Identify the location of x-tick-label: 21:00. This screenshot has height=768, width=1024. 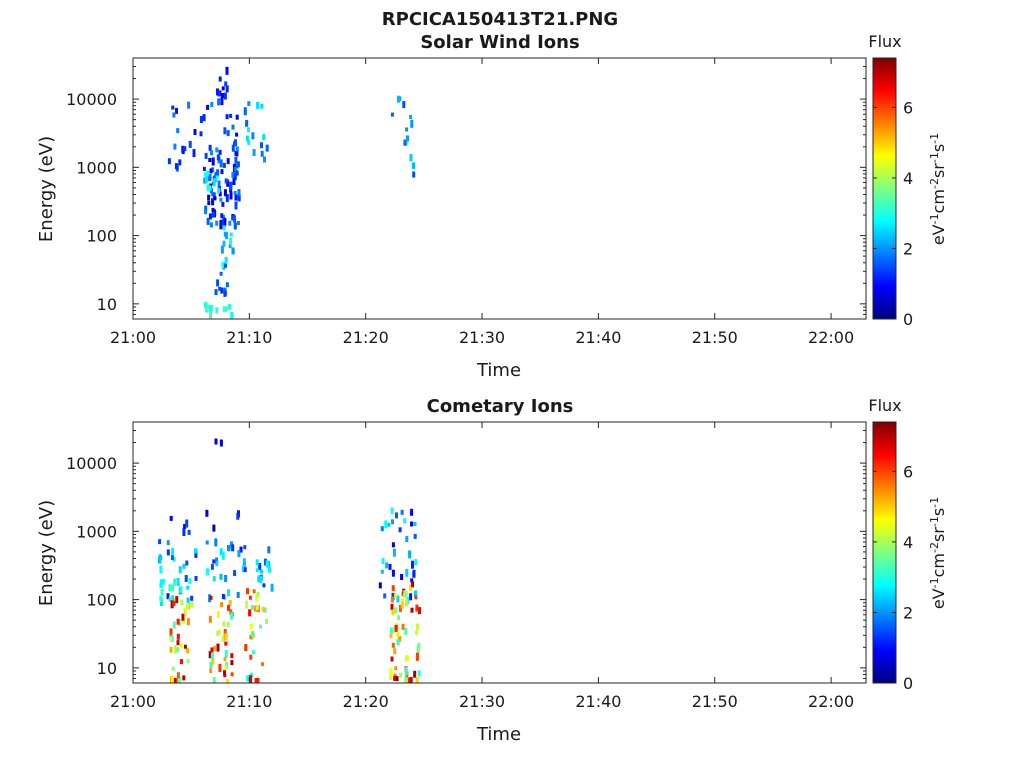
(133, 337).